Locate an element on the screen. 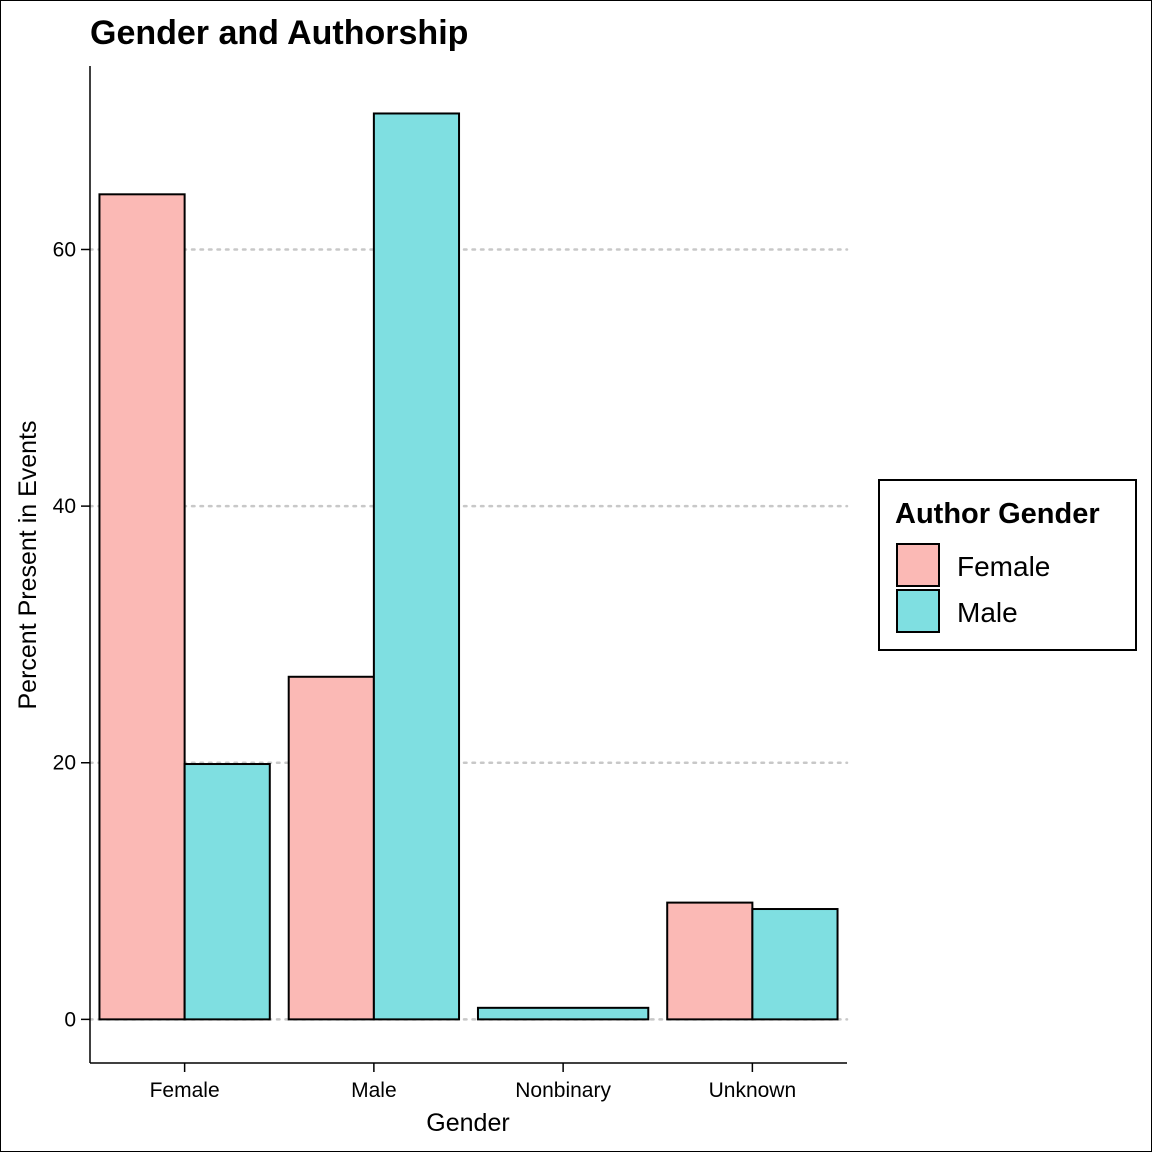 The height and width of the screenshot is (1152, 1152). legend-swatch-male is located at coordinates (918, 611).